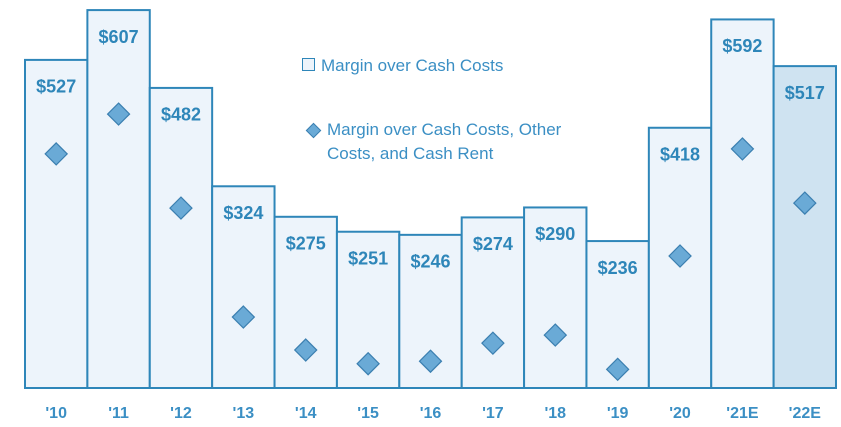  I want to click on x-tick-label: '18, so click(555, 413).